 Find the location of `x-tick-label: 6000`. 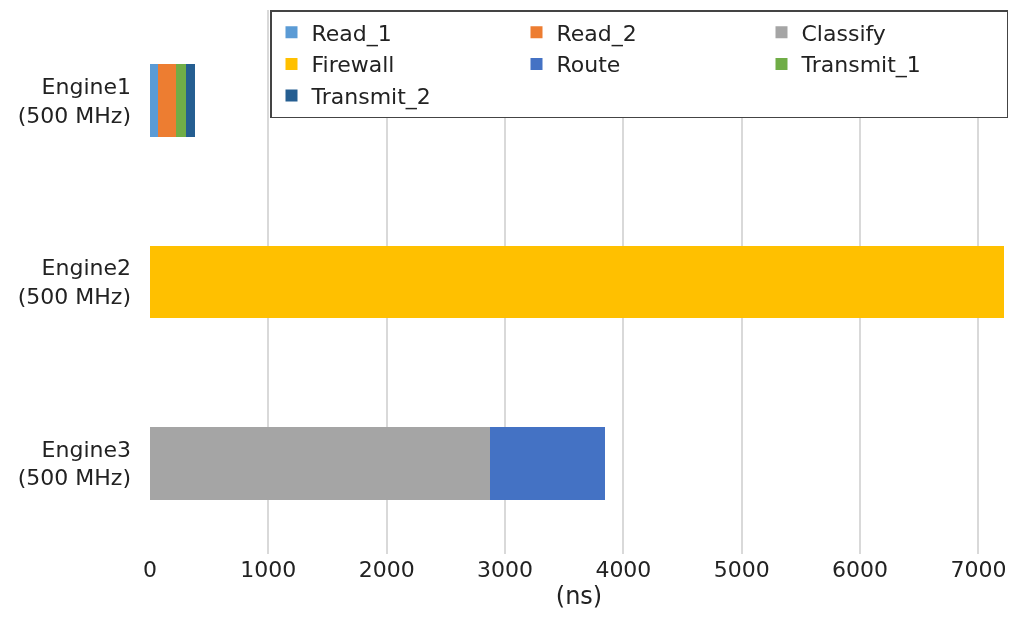

x-tick-label: 6000 is located at coordinates (860, 569).